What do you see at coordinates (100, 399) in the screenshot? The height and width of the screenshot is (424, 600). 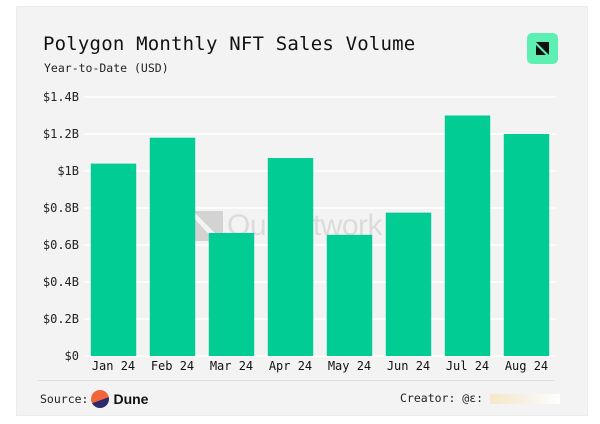 I see `dune-logo-icon` at bounding box center [100, 399].